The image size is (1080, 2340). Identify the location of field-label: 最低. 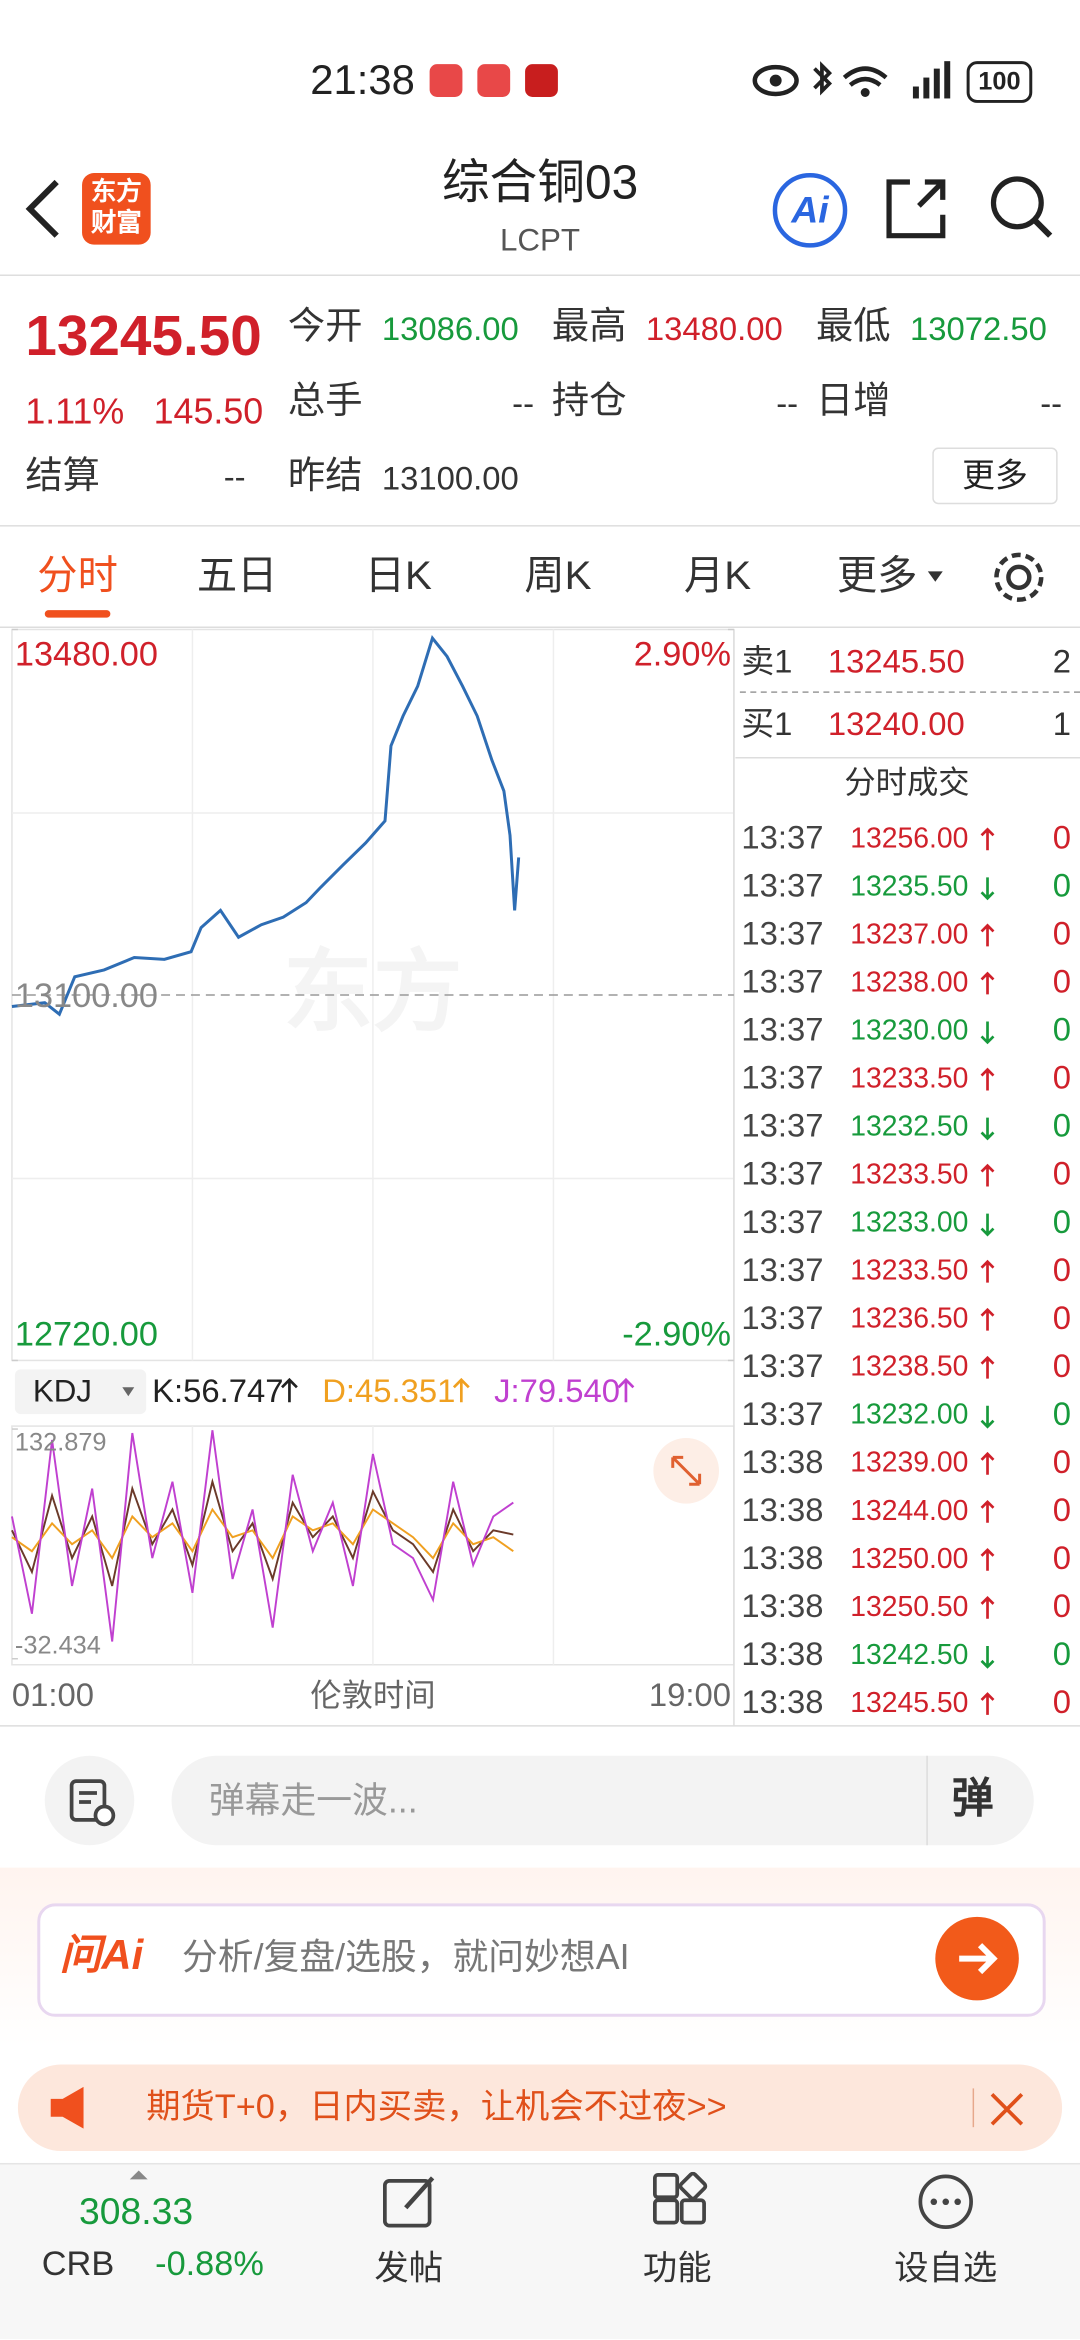
(853, 326).